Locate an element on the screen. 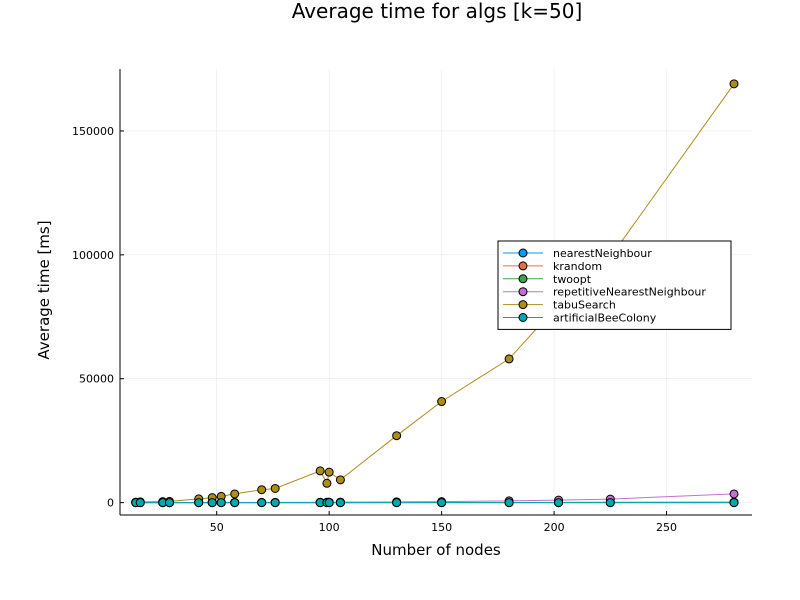 Image resolution: width=800 pixels, height=600 pixels. x-tick-label: 250 is located at coordinates (666, 527).